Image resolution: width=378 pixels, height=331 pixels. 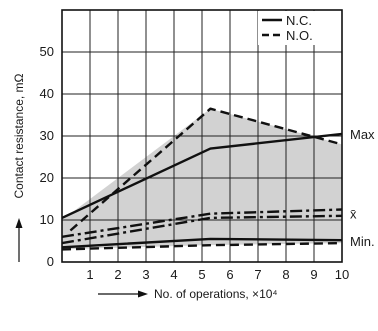 What do you see at coordinates (47, 177) in the screenshot?
I see `y-tick-label: 20` at bounding box center [47, 177].